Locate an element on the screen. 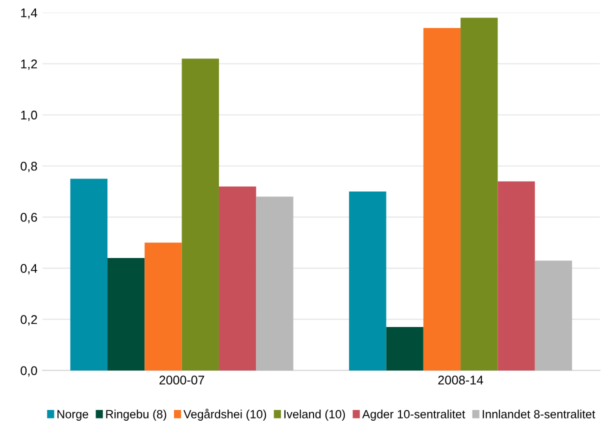 The width and height of the screenshot is (606, 421). y-tick-label: 1,2 is located at coordinates (29, 65).